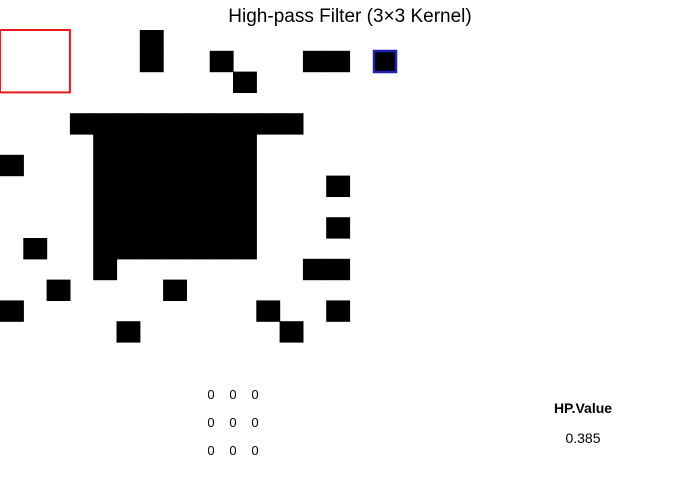 The image size is (700, 500). What do you see at coordinates (583, 438) in the screenshot?
I see `hp-value: 0.385` at bounding box center [583, 438].